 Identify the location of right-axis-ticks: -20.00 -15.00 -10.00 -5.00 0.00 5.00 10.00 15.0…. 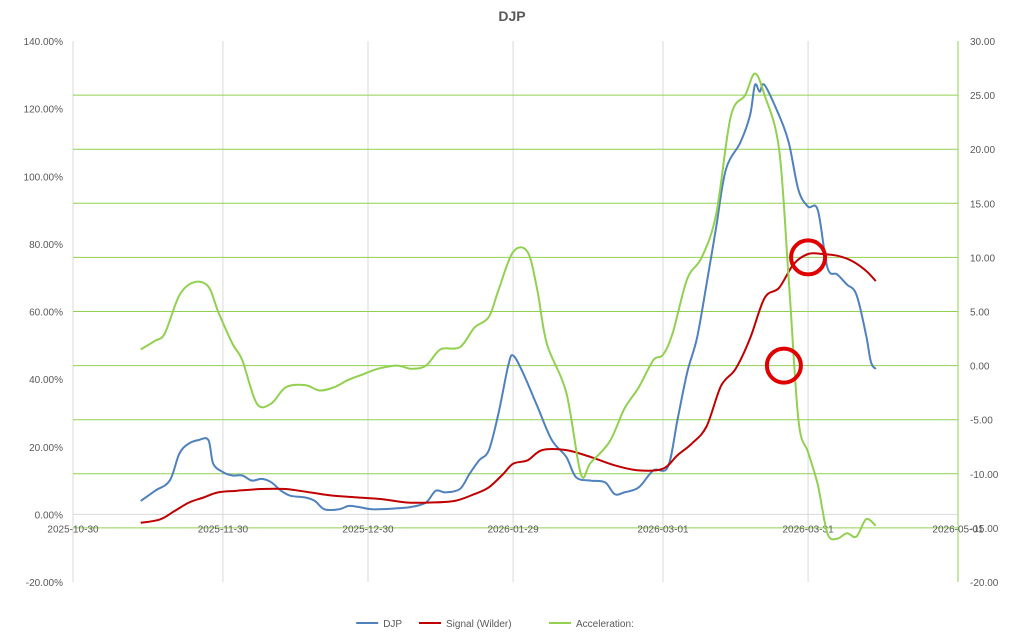
(984, 313).